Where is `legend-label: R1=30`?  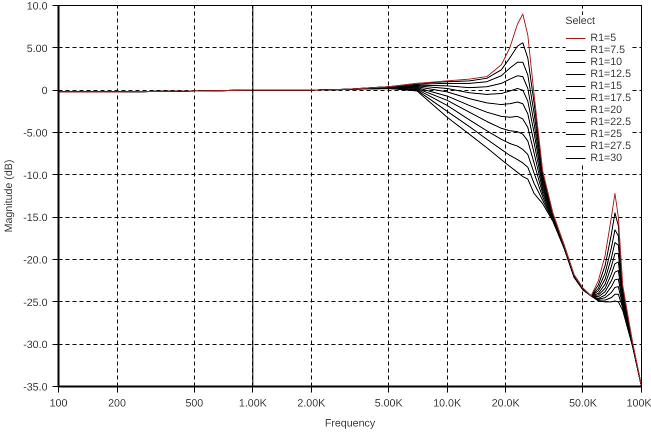 legend-label: R1=30 is located at coordinates (606, 158).